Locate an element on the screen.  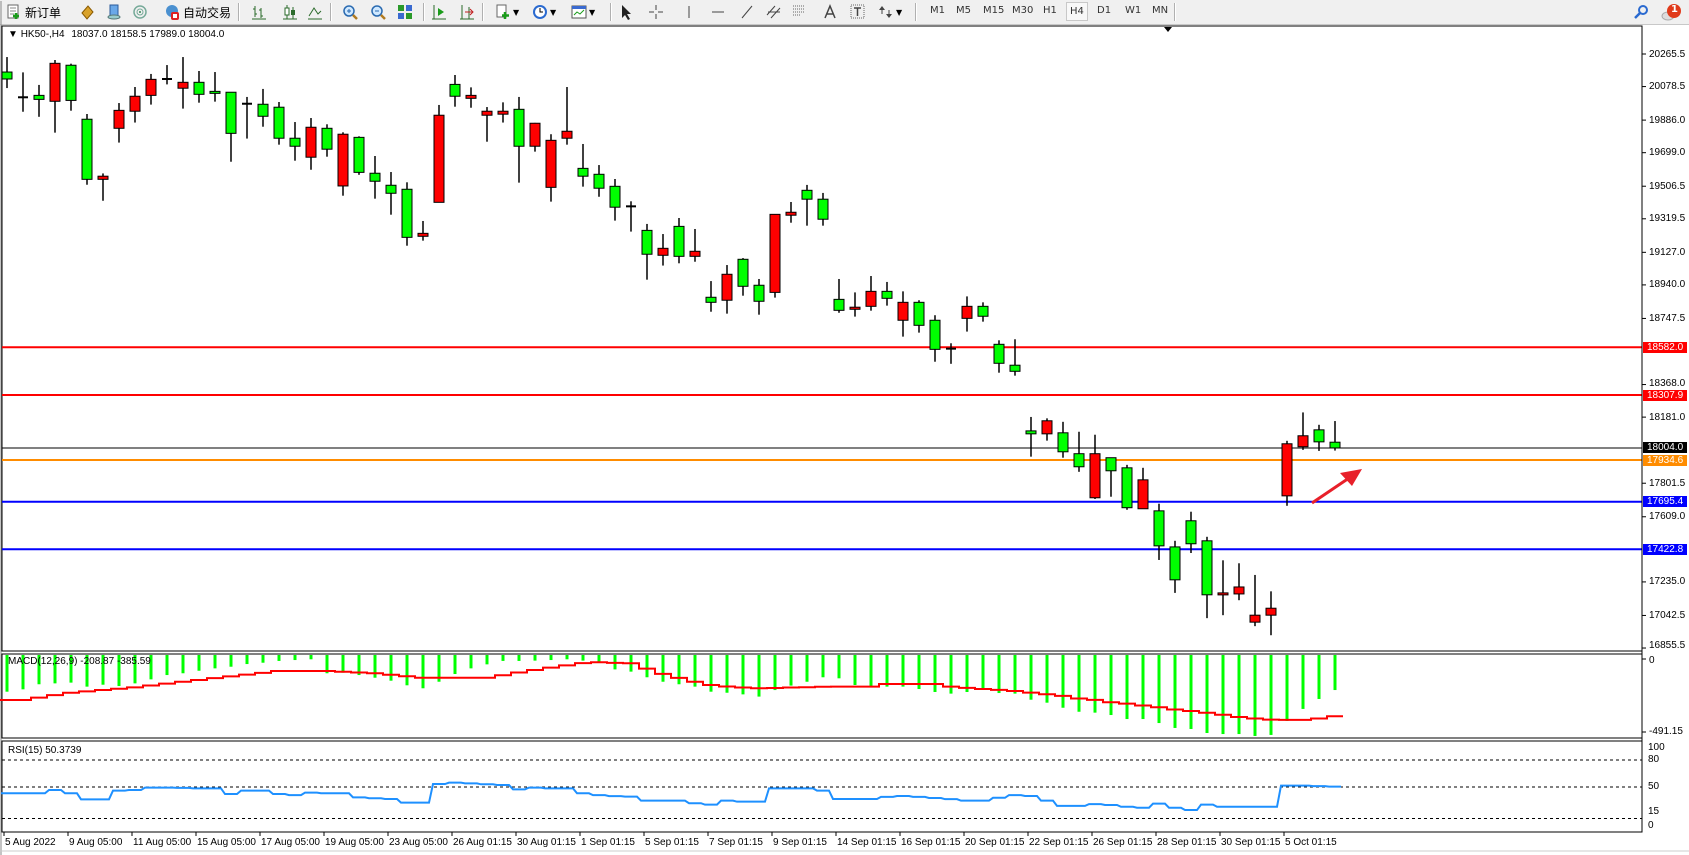
auto-trading-button: 自动交易 is located at coordinates (197, 12).